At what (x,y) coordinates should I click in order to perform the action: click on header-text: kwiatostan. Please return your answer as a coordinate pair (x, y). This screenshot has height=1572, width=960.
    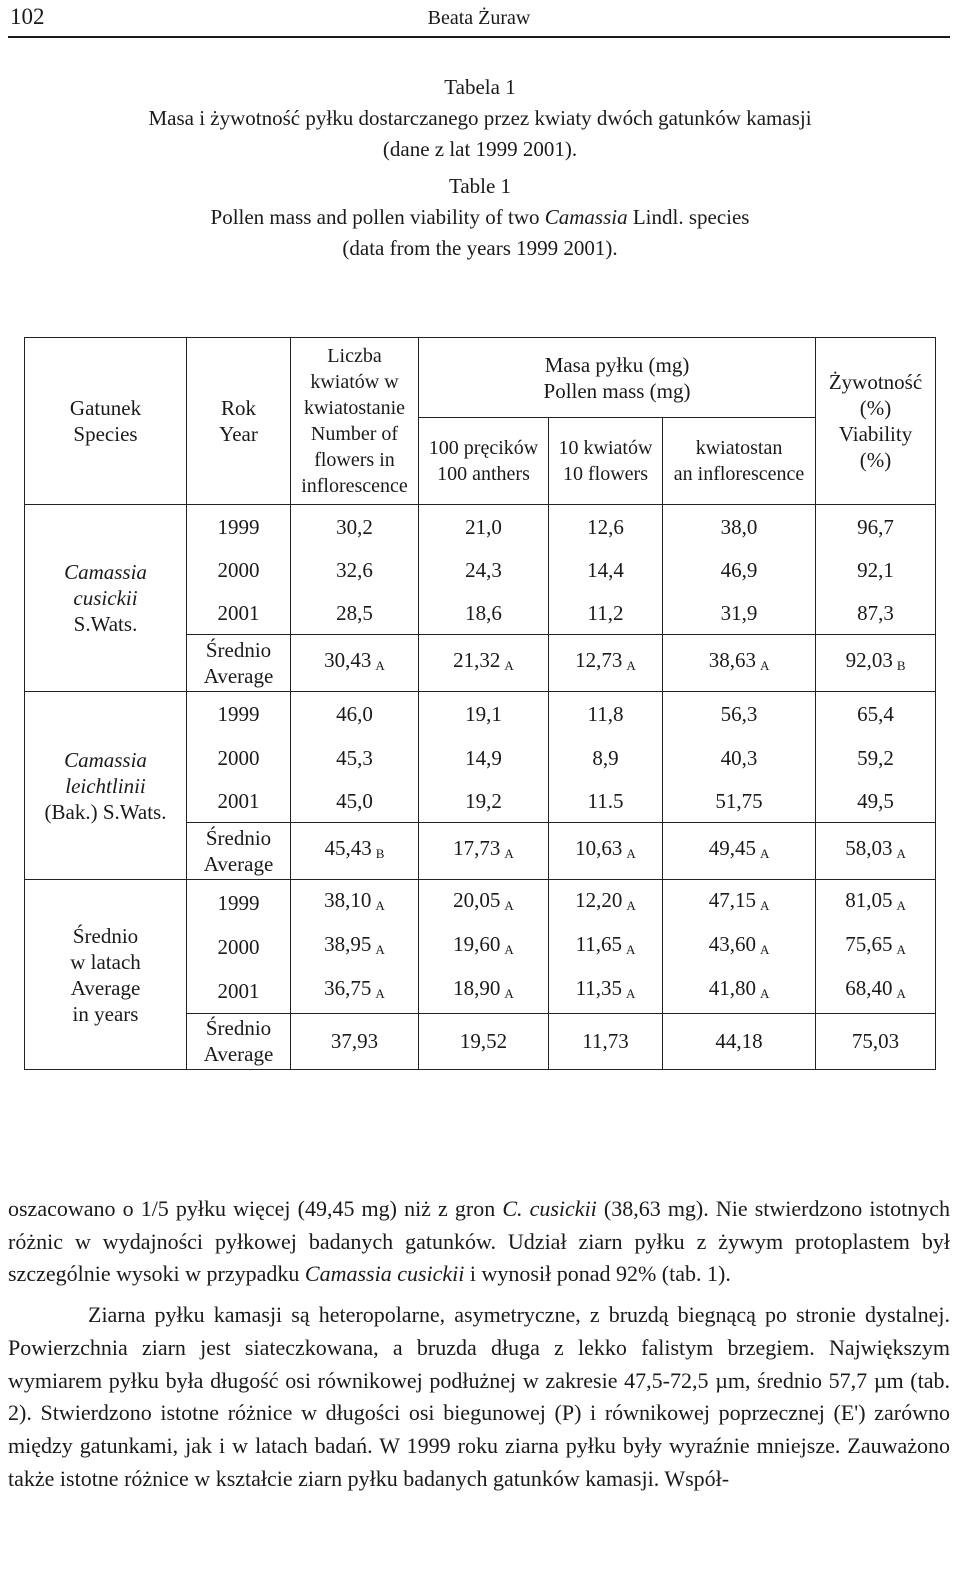
    Looking at the image, I should click on (739, 448).